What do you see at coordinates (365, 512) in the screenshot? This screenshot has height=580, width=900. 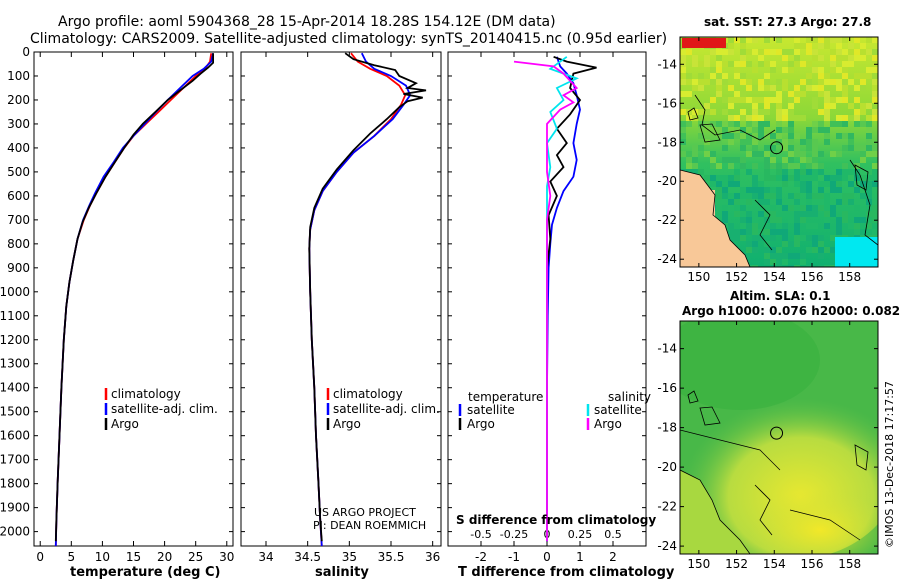 I see `project-credit: US ARGO PROJECT` at bounding box center [365, 512].